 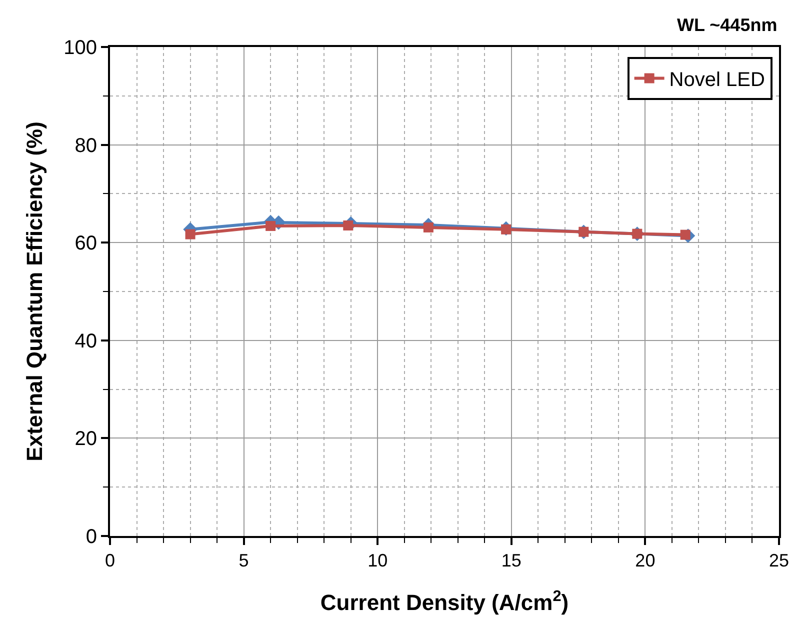 I want to click on x-axis-title: Current Density (A/cm$^{2}$), so click(x=444, y=601).